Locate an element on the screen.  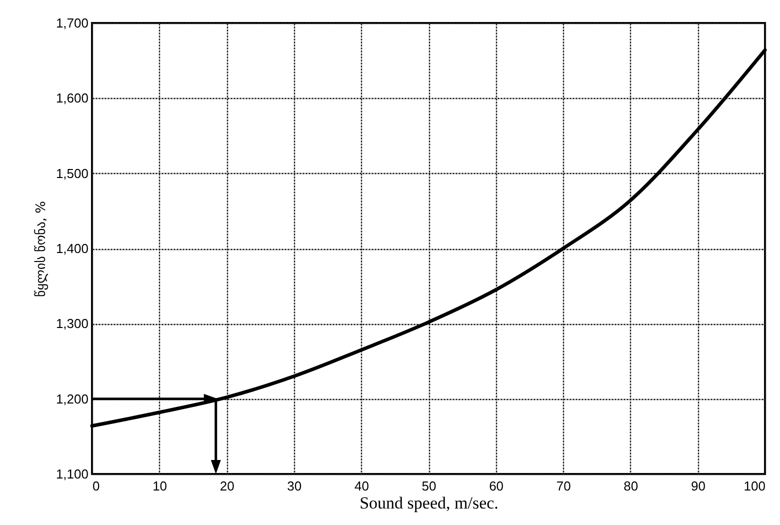
y-tick-label: 1,300 is located at coordinates (72, 324).